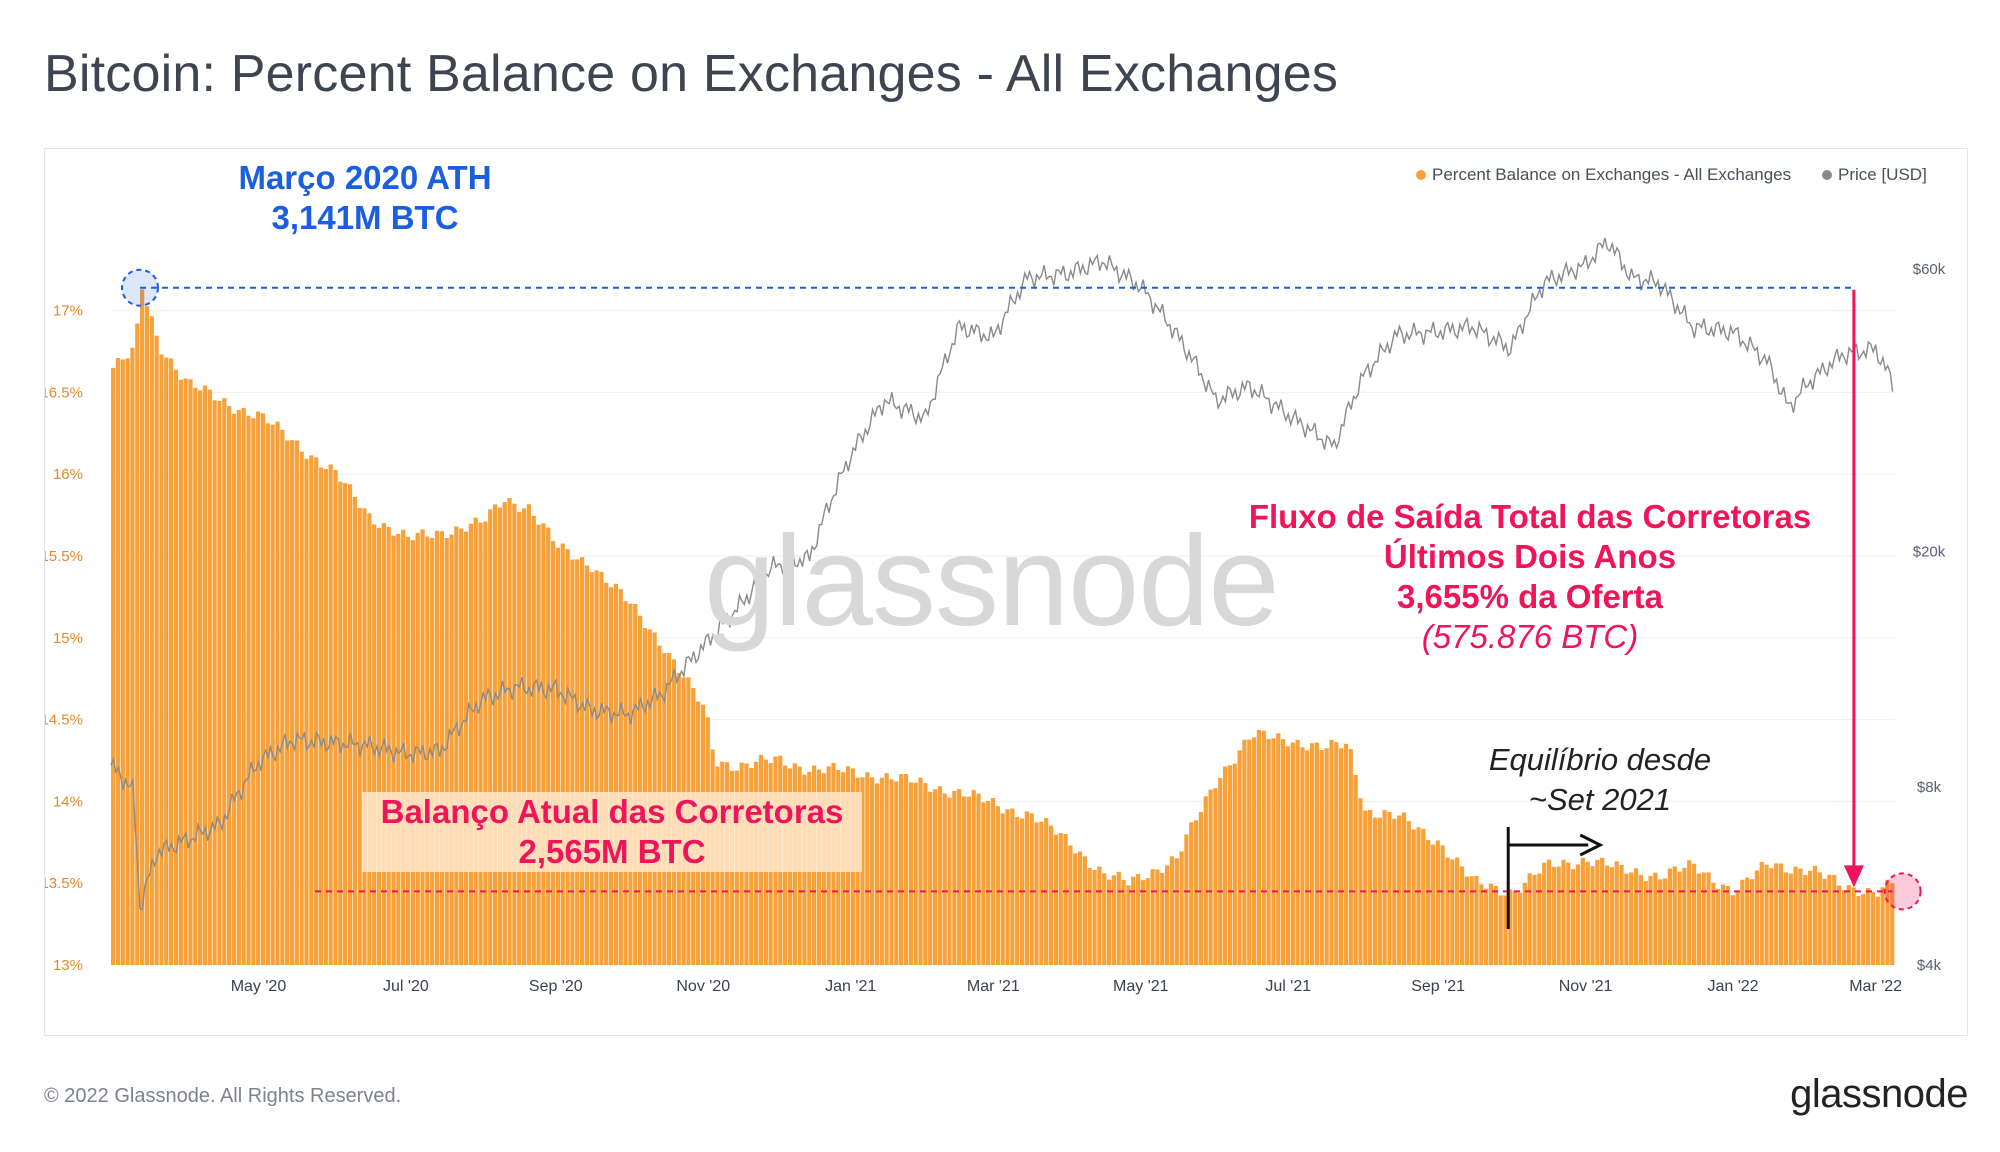 This screenshot has height=1152, width=2000. Describe the element at coordinates (1827, 175) in the screenshot. I see `legend-dot-icon` at that location.